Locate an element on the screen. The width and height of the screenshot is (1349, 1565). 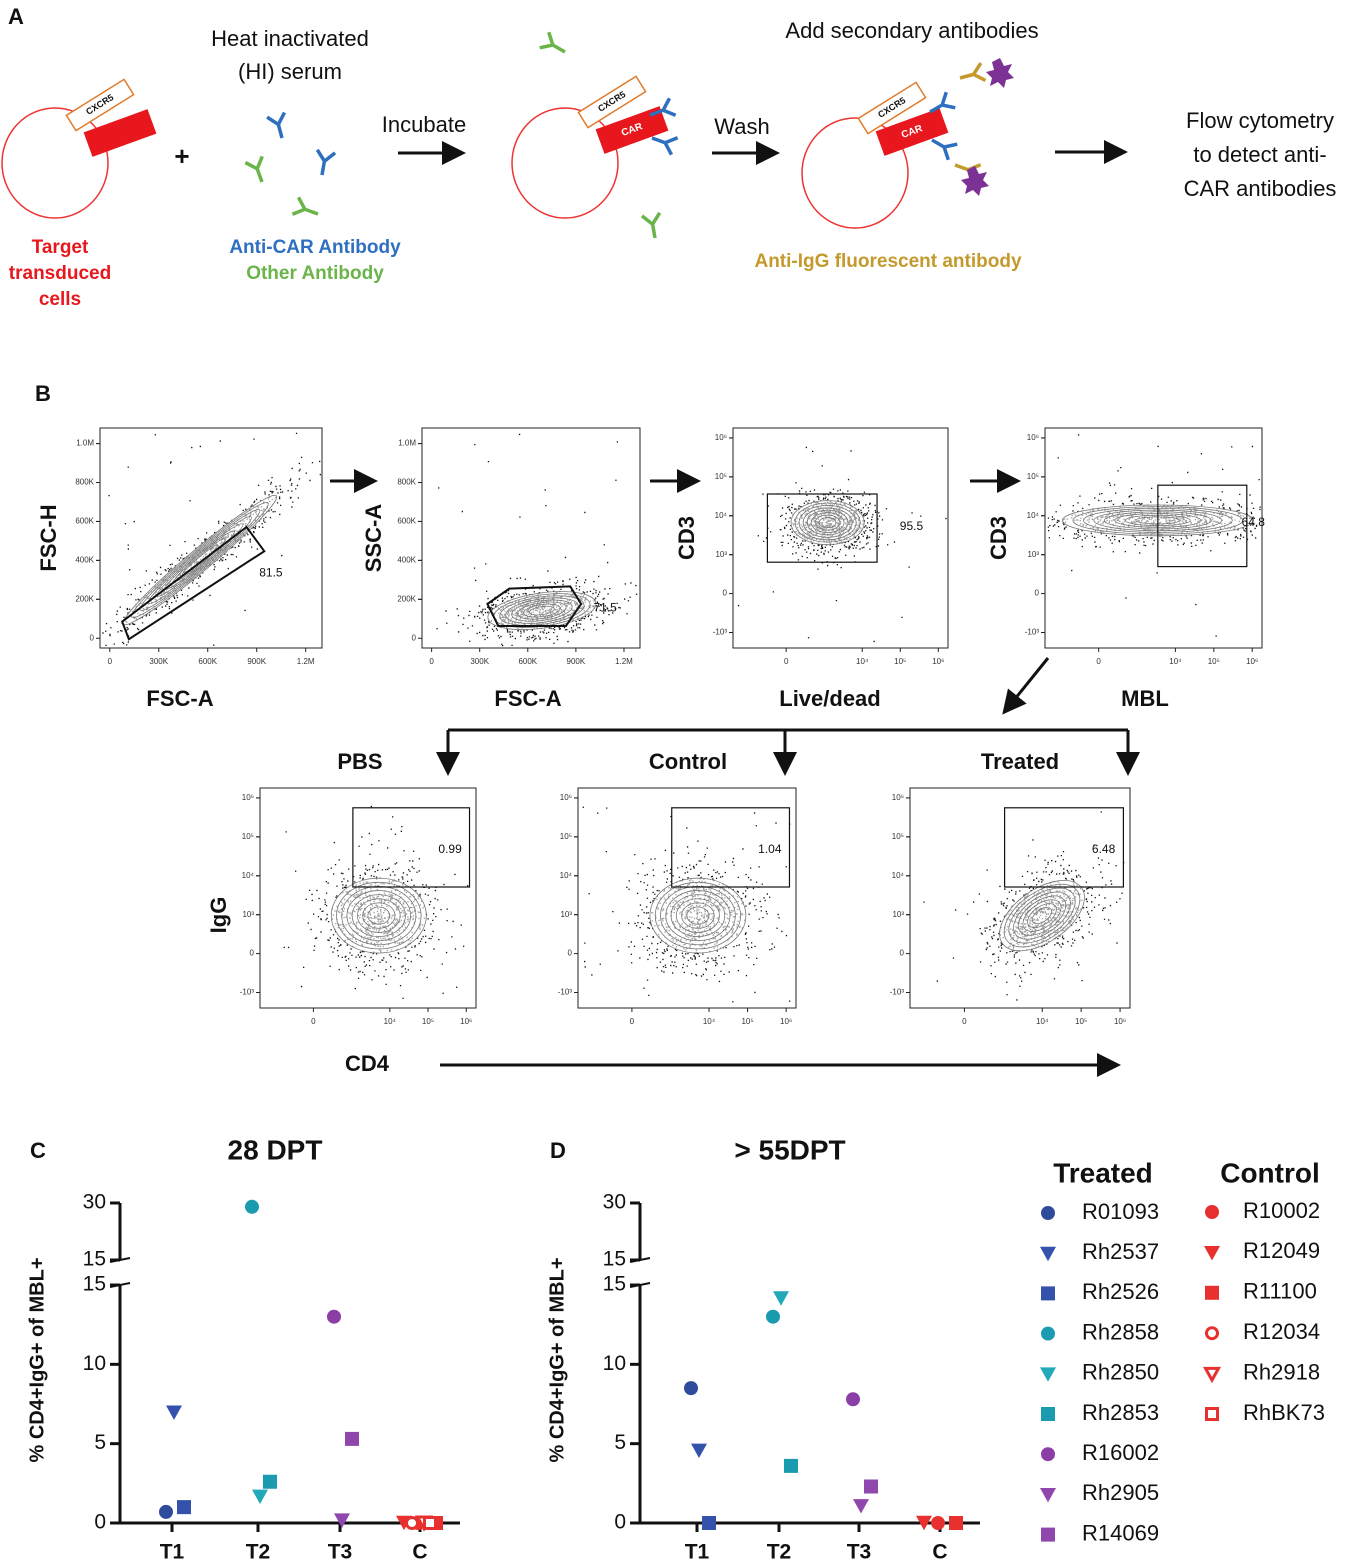
legend-label: Rh2526 is located at coordinates (1120, 1291).